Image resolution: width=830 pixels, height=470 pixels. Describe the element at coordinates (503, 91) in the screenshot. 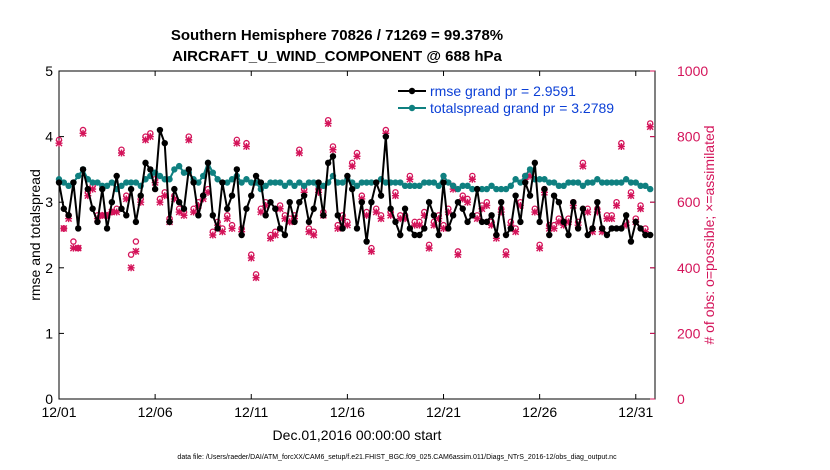

I see `legend-rmse-label: rmse grand pr = 2.9591` at that location.